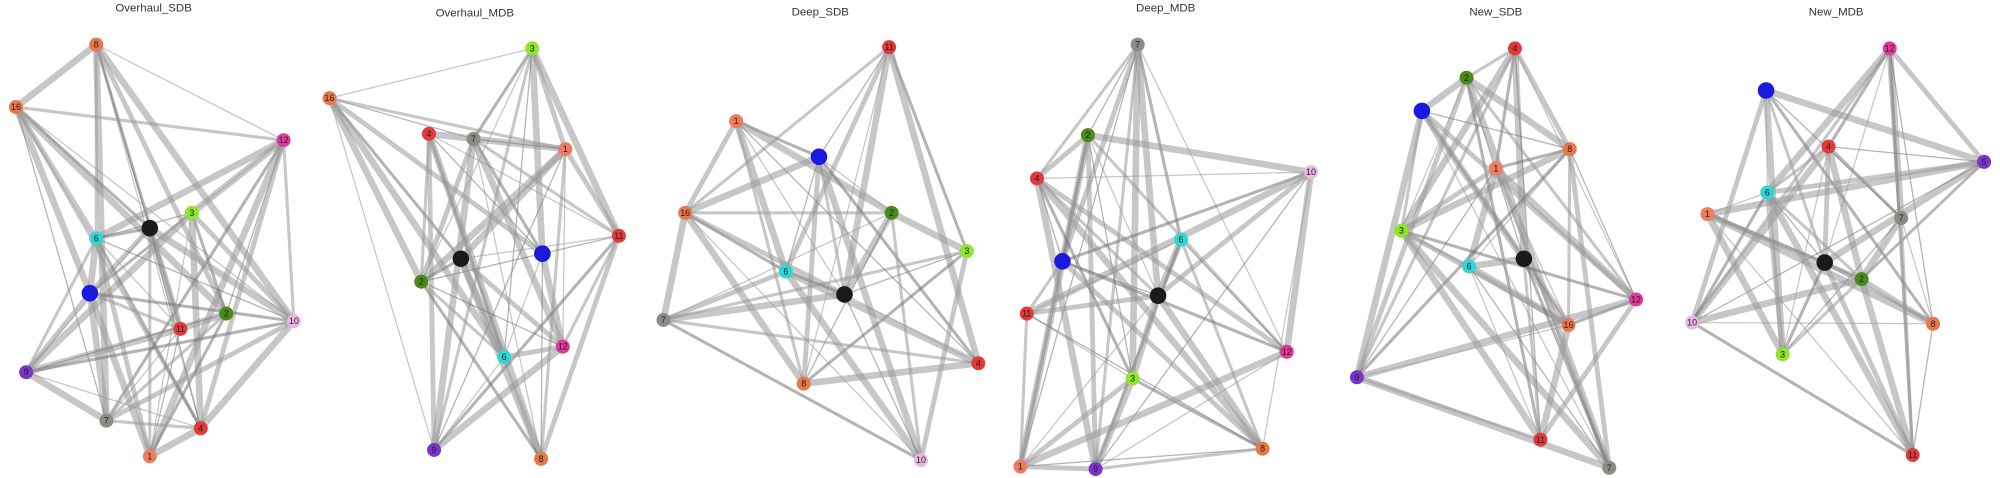  Describe the element at coordinates (1401, 231) in the screenshot. I see `node-label: 3` at that location.